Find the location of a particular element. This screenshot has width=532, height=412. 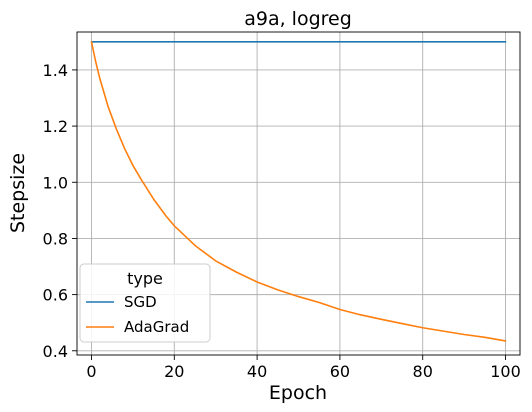

legend-box is located at coordinates (145, 303).